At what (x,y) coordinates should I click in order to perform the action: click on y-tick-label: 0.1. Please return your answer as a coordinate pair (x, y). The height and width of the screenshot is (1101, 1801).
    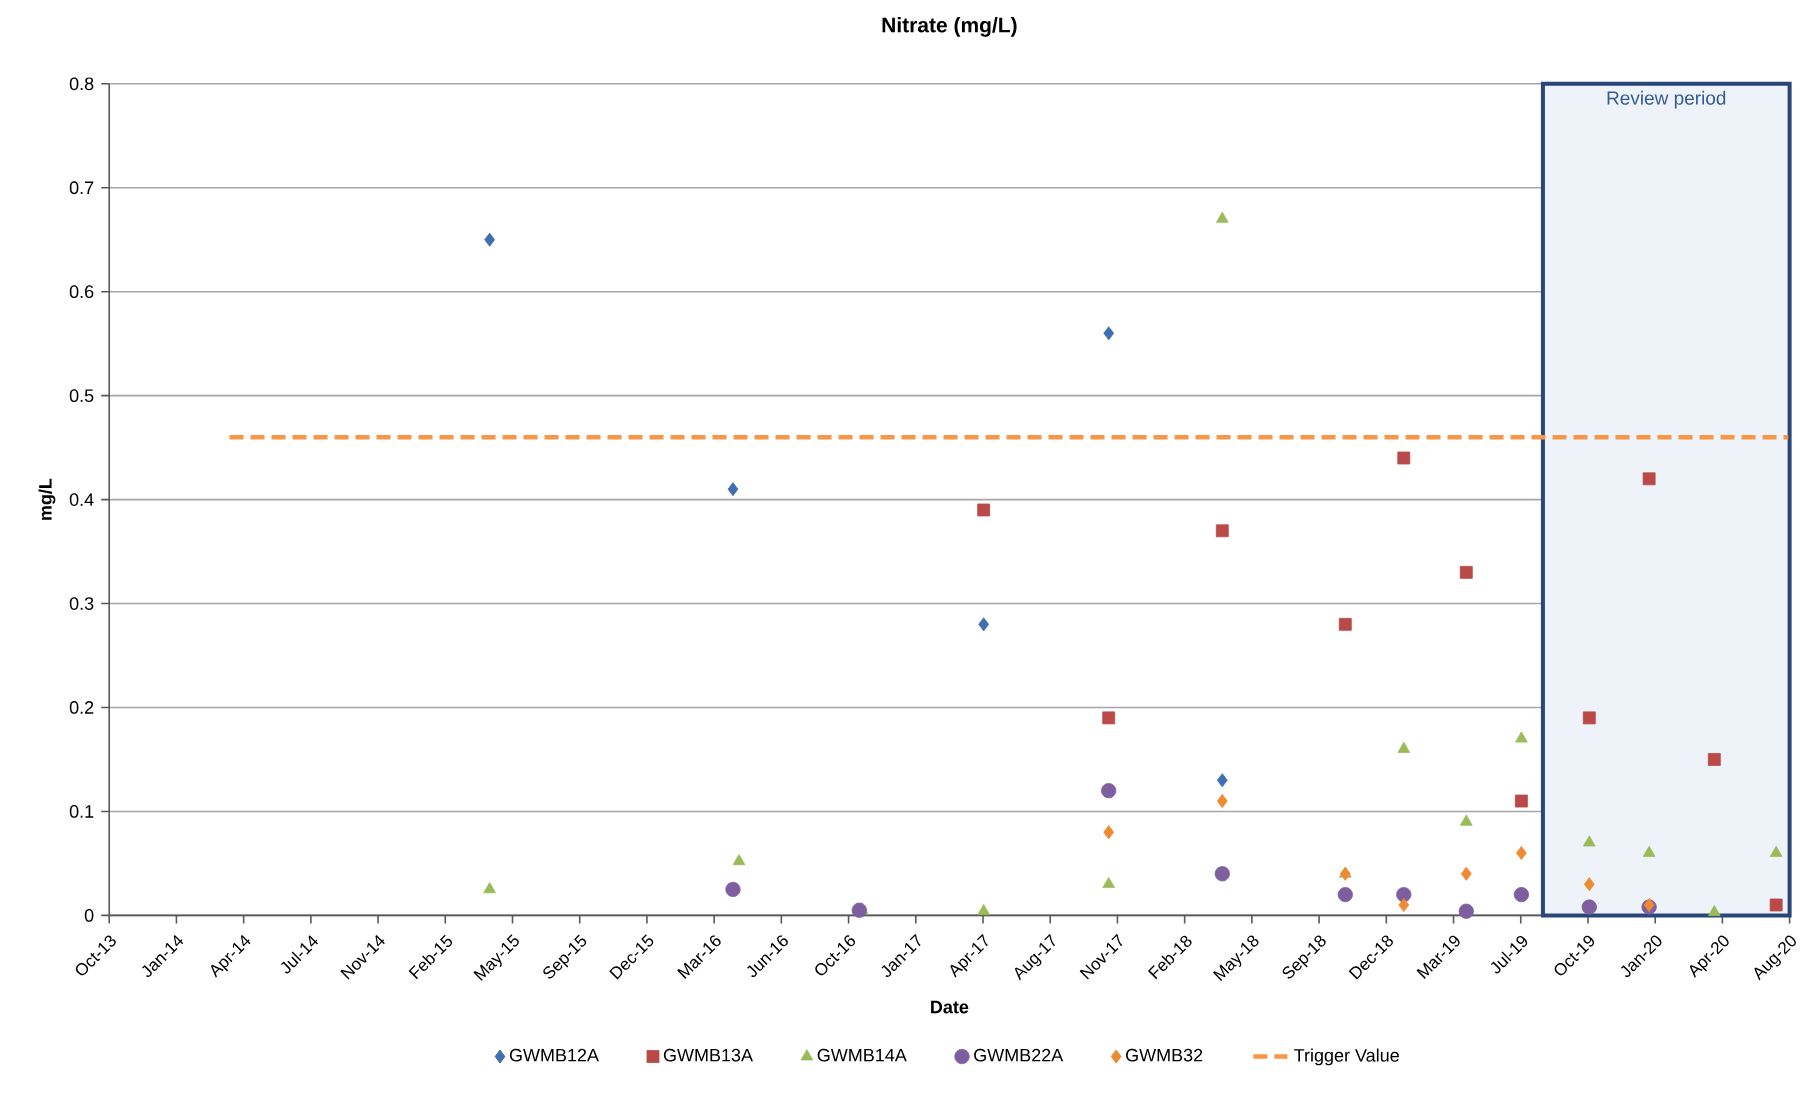
    Looking at the image, I should click on (81, 811).